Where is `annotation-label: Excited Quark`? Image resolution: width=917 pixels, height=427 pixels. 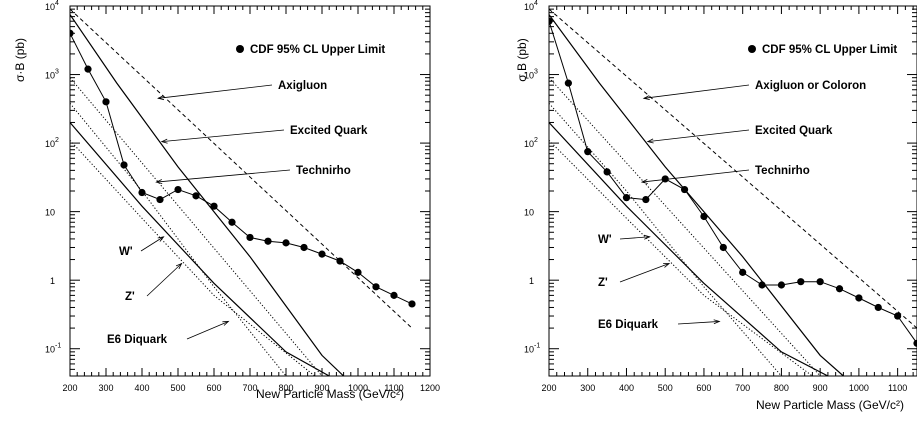
annotation-label: Excited Quark is located at coordinates (794, 131).